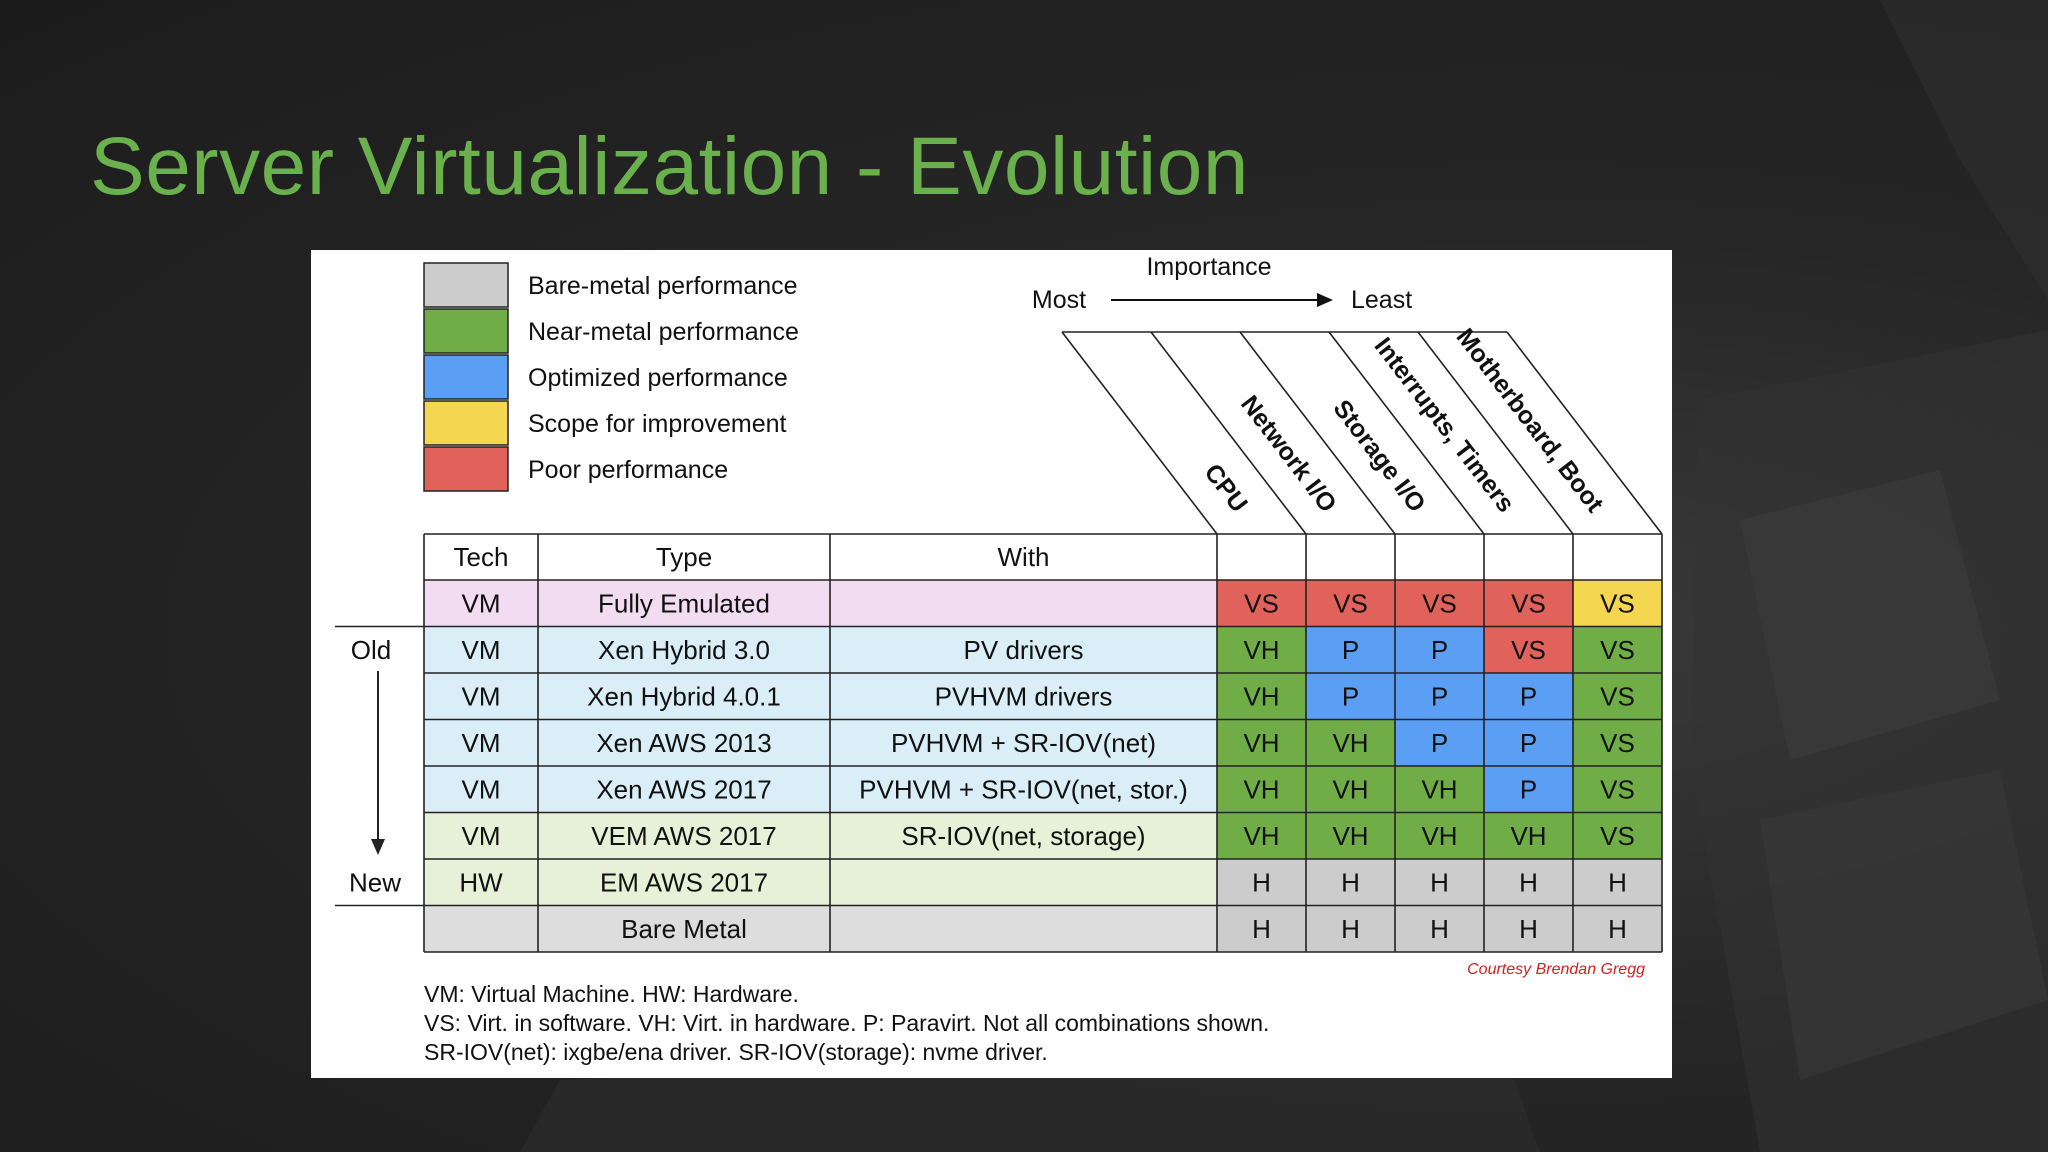 This screenshot has height=1152, width=2048. I want to click on footnote-line: VM: Virtual Machine. HW: Hardware., so click(611, 994).